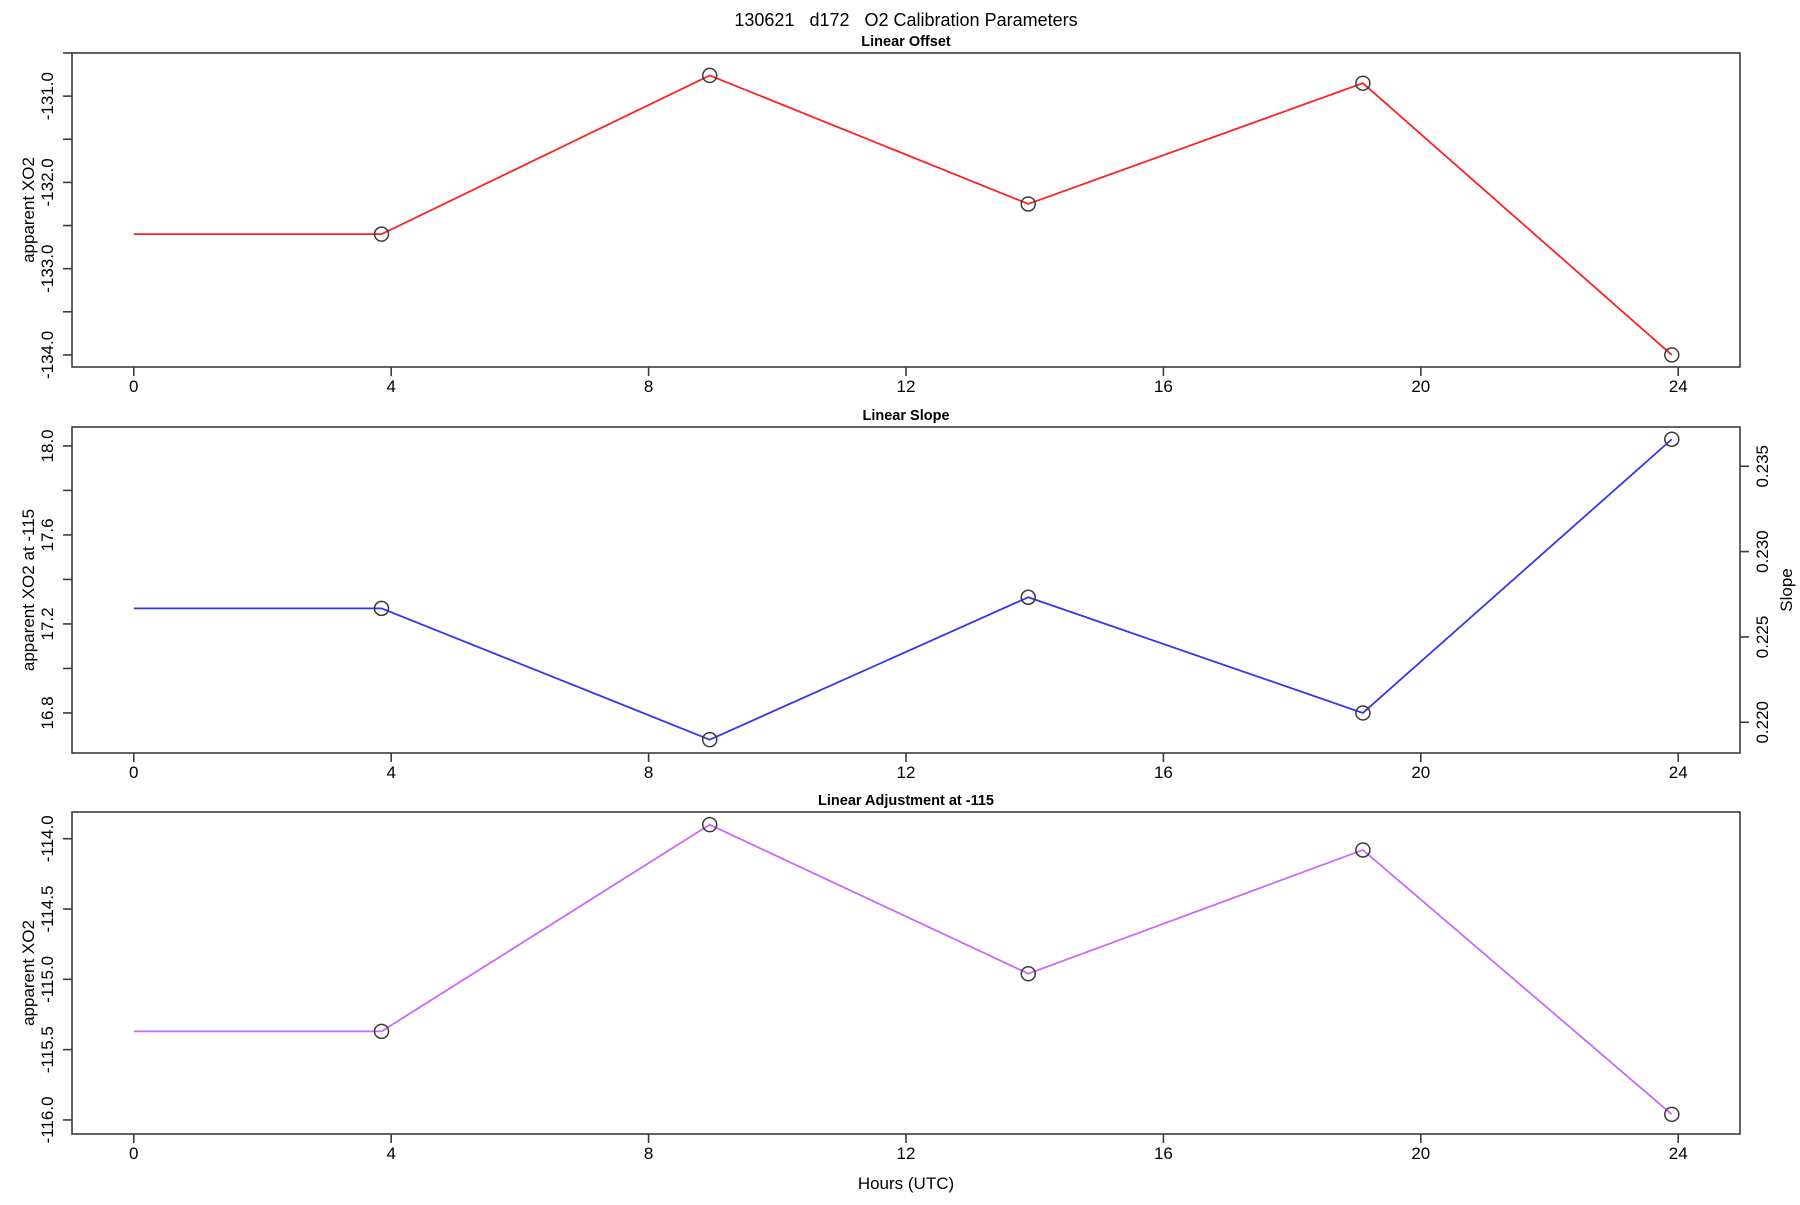 This screenshot has height=1205, width=1800. I want to click on y-axis-title: apparent XO2 at -115, so click(28, 590).